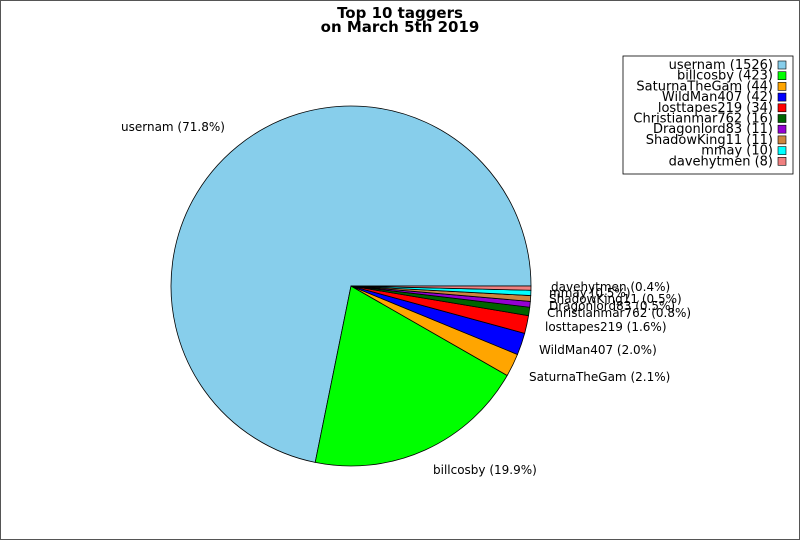 The height and width of the screenshot is (540, 800). Describe the element at coordinates (725, 76) in the screenshot. I see `legend-label-billcosby: billcosby (423)` at that location.